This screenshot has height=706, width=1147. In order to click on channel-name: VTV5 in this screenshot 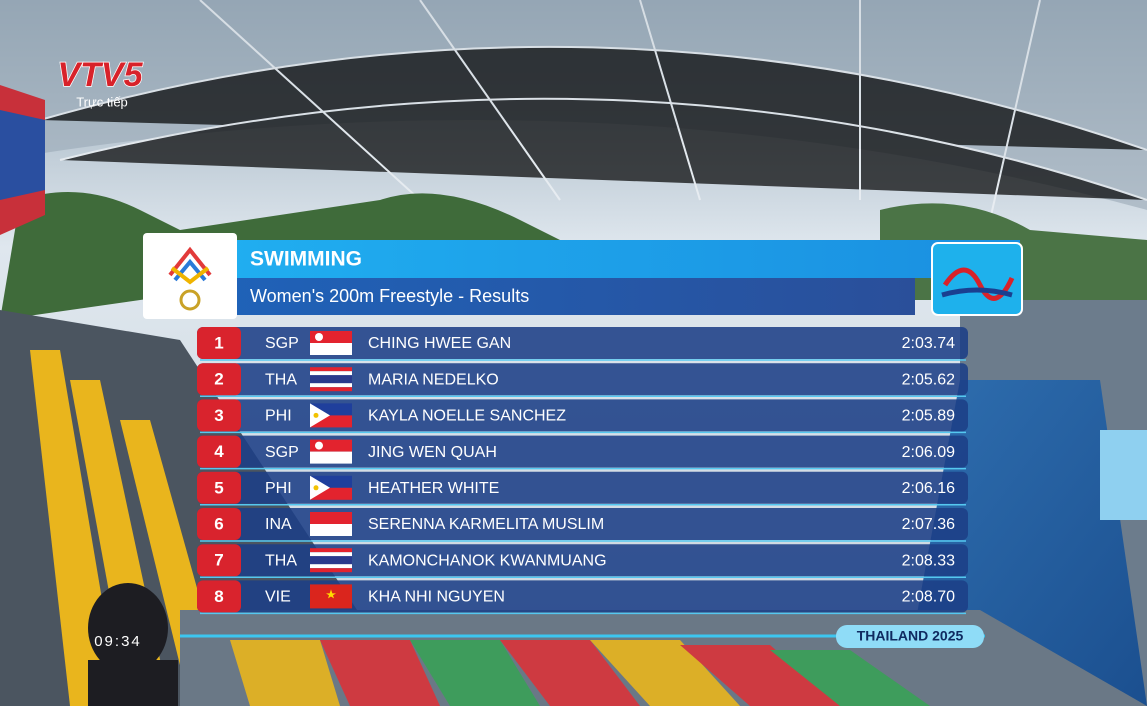, I will do `click(100, 75)`.